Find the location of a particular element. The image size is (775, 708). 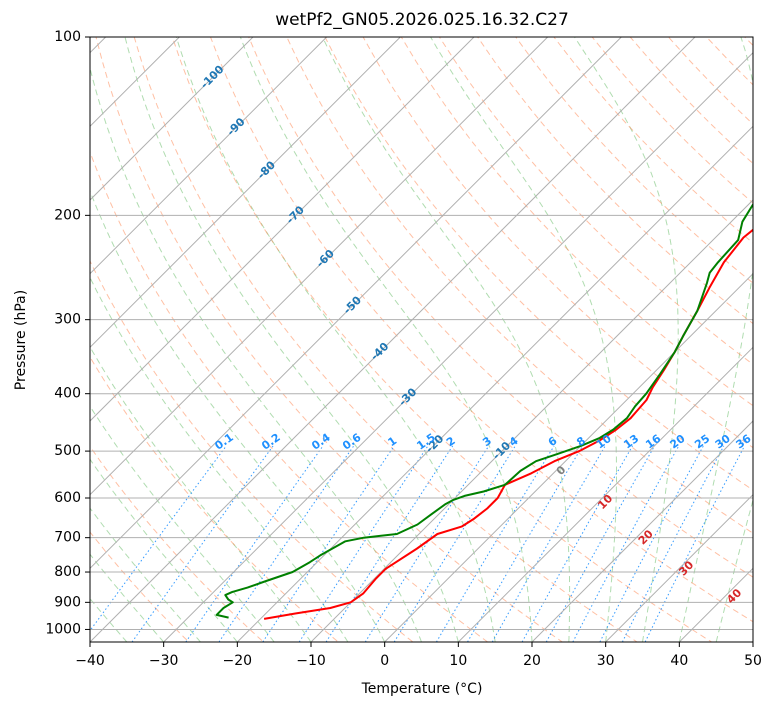

y-tick-label: 400 is located at coordinates (67, 394).